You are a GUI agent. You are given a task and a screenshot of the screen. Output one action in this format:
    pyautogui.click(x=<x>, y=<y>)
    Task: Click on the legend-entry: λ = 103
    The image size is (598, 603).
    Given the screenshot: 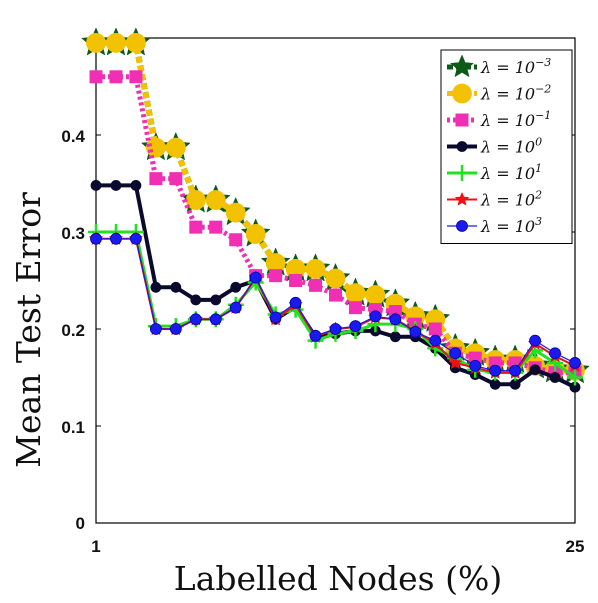 What is the action you would take?
    pyautogui.click(x=494, y=225)
    